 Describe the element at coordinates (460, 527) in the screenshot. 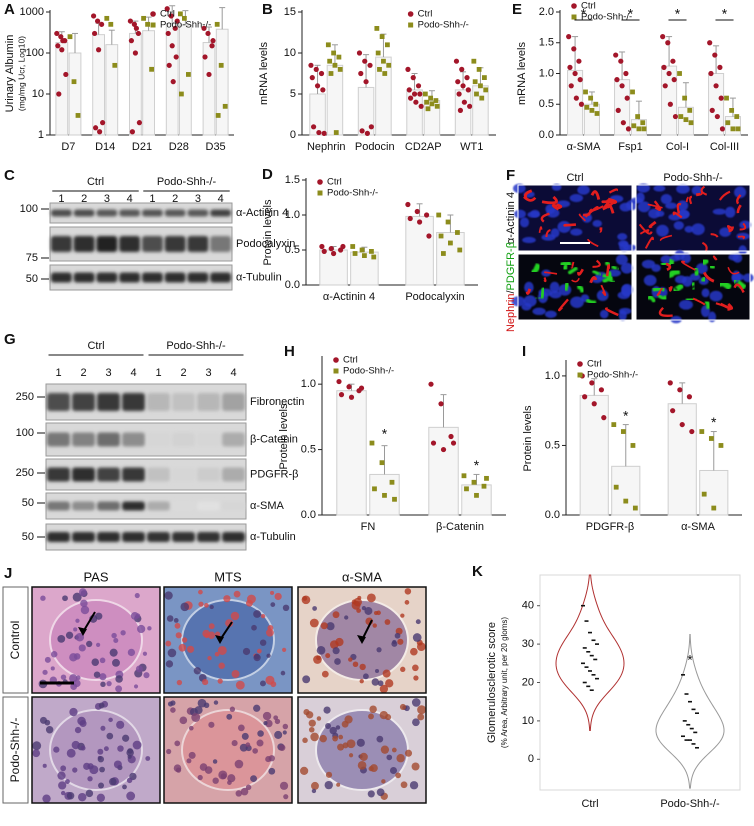

I see `x-tick-label: β-Catenin` at that location.